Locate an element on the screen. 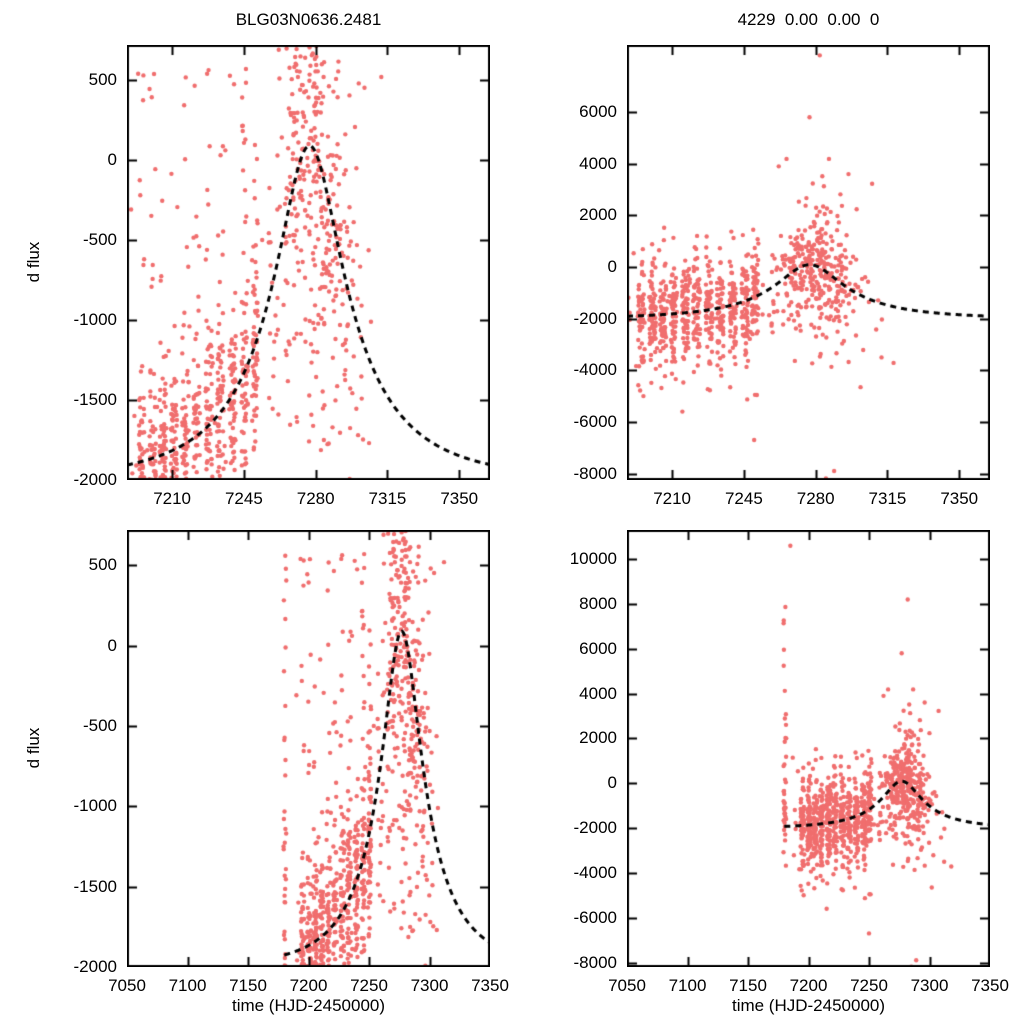  chart-title-right: 4229 0.00 0.00 0 is located at coordinates (808, 19).